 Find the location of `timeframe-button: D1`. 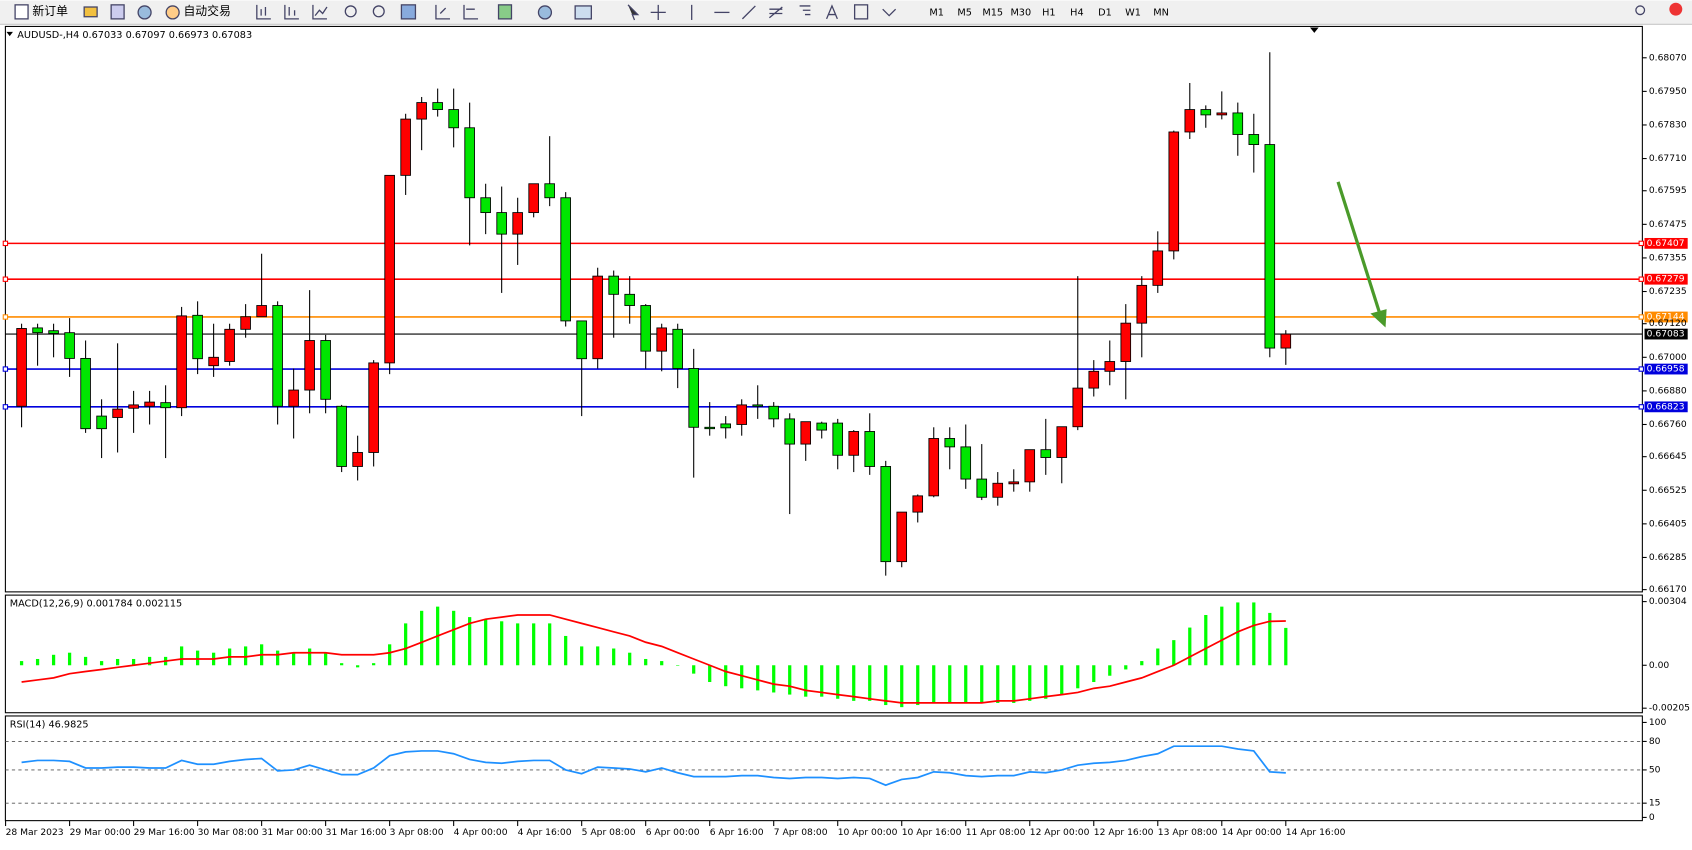

timeframe-button: D1 is located at coordinates (1105, 12).